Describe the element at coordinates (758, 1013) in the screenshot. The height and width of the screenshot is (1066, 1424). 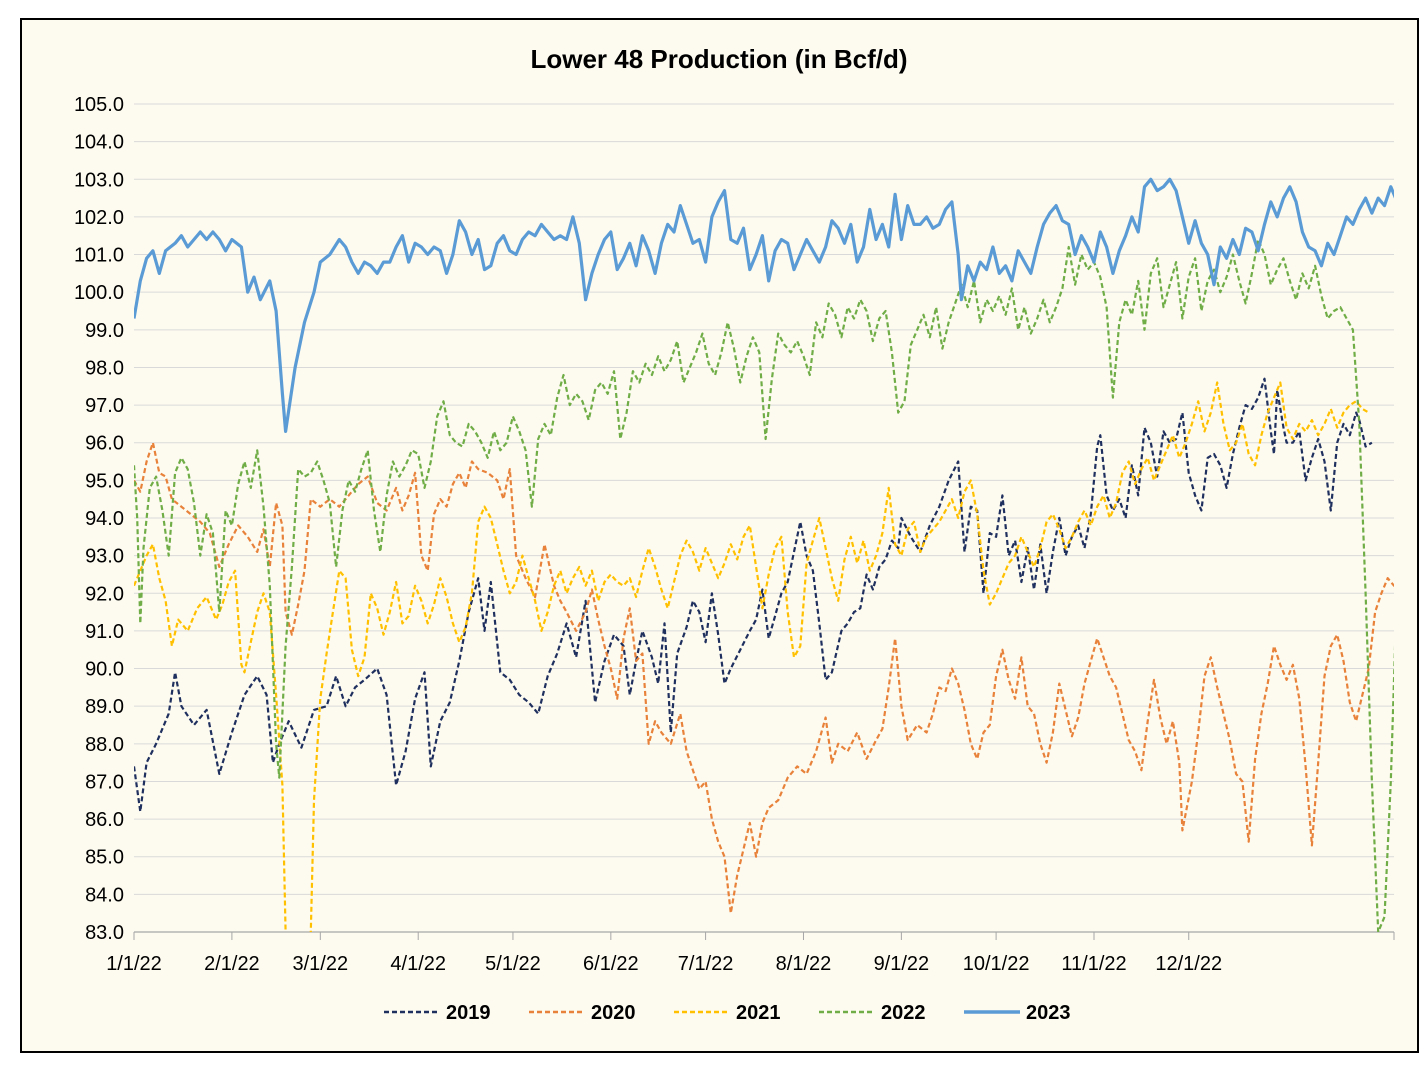
I see `legend-label-2021: 2021` at that location.